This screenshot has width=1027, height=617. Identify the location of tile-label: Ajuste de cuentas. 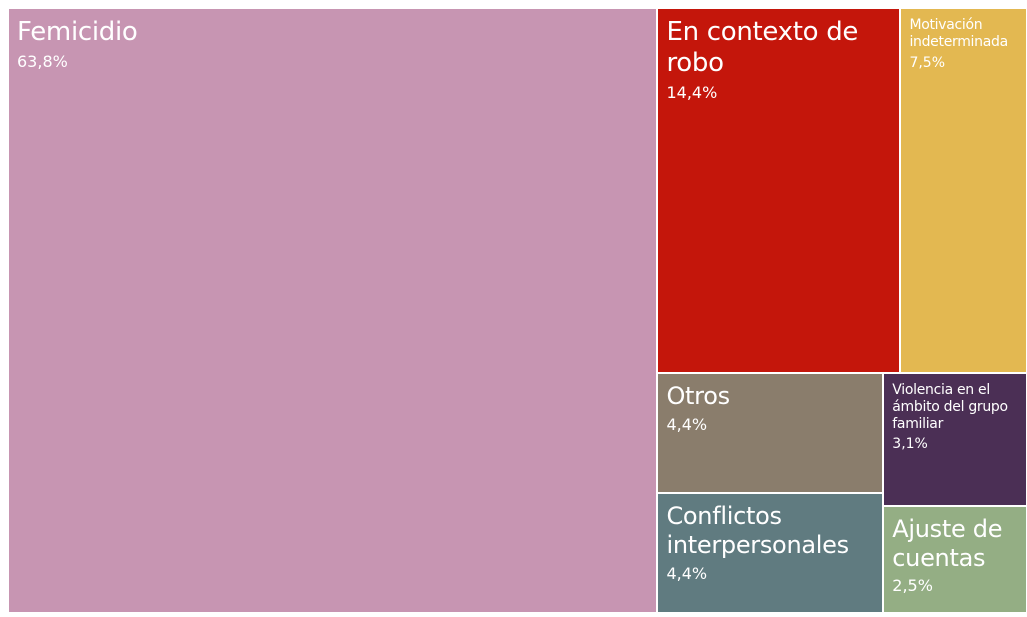
(947, 543).